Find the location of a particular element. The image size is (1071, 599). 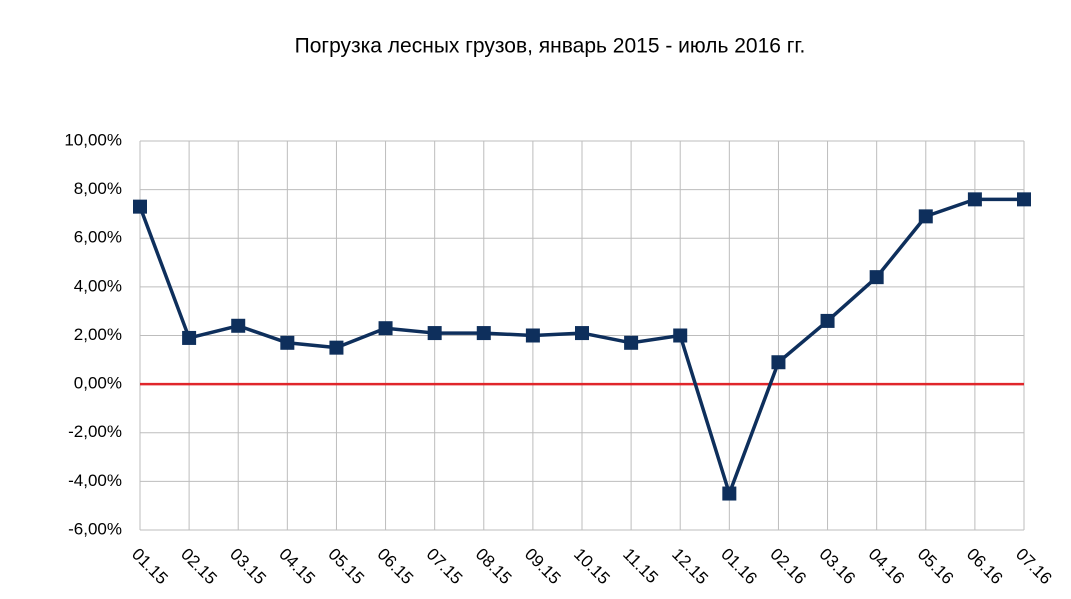

x-tick-label: 08.15 is located at coordinates (494, 567).